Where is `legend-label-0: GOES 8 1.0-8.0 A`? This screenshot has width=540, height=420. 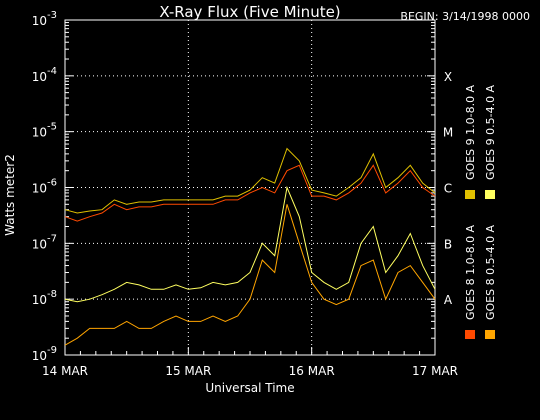 legend-label-0: GOES 8 1.0-8.0 A is located at coordinates (470, 272).